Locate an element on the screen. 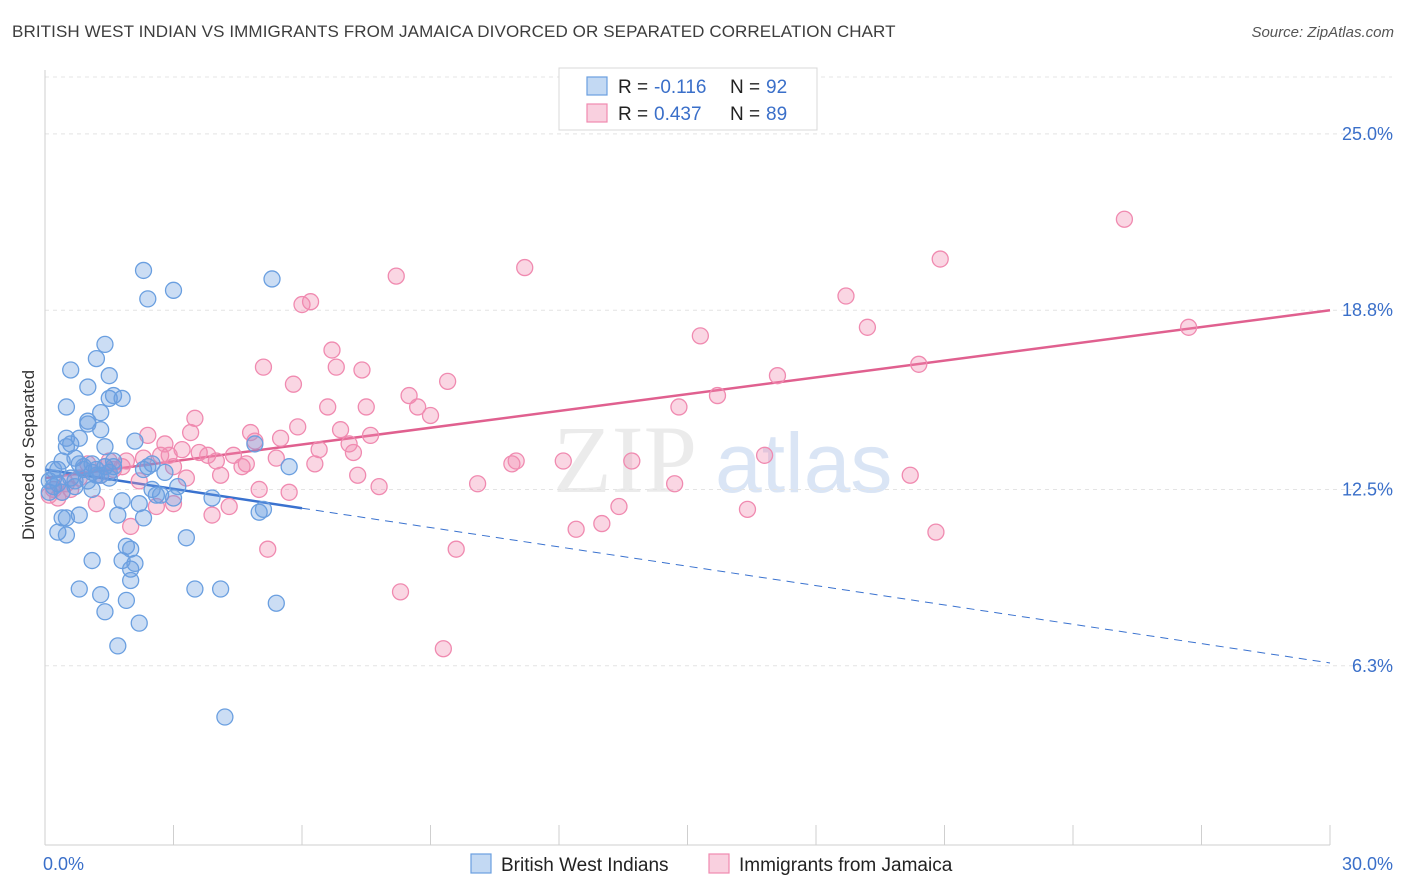 This screenshot has width=1406, height=892. stats-r-value: -0.116 is located at coordinates (680, 87).